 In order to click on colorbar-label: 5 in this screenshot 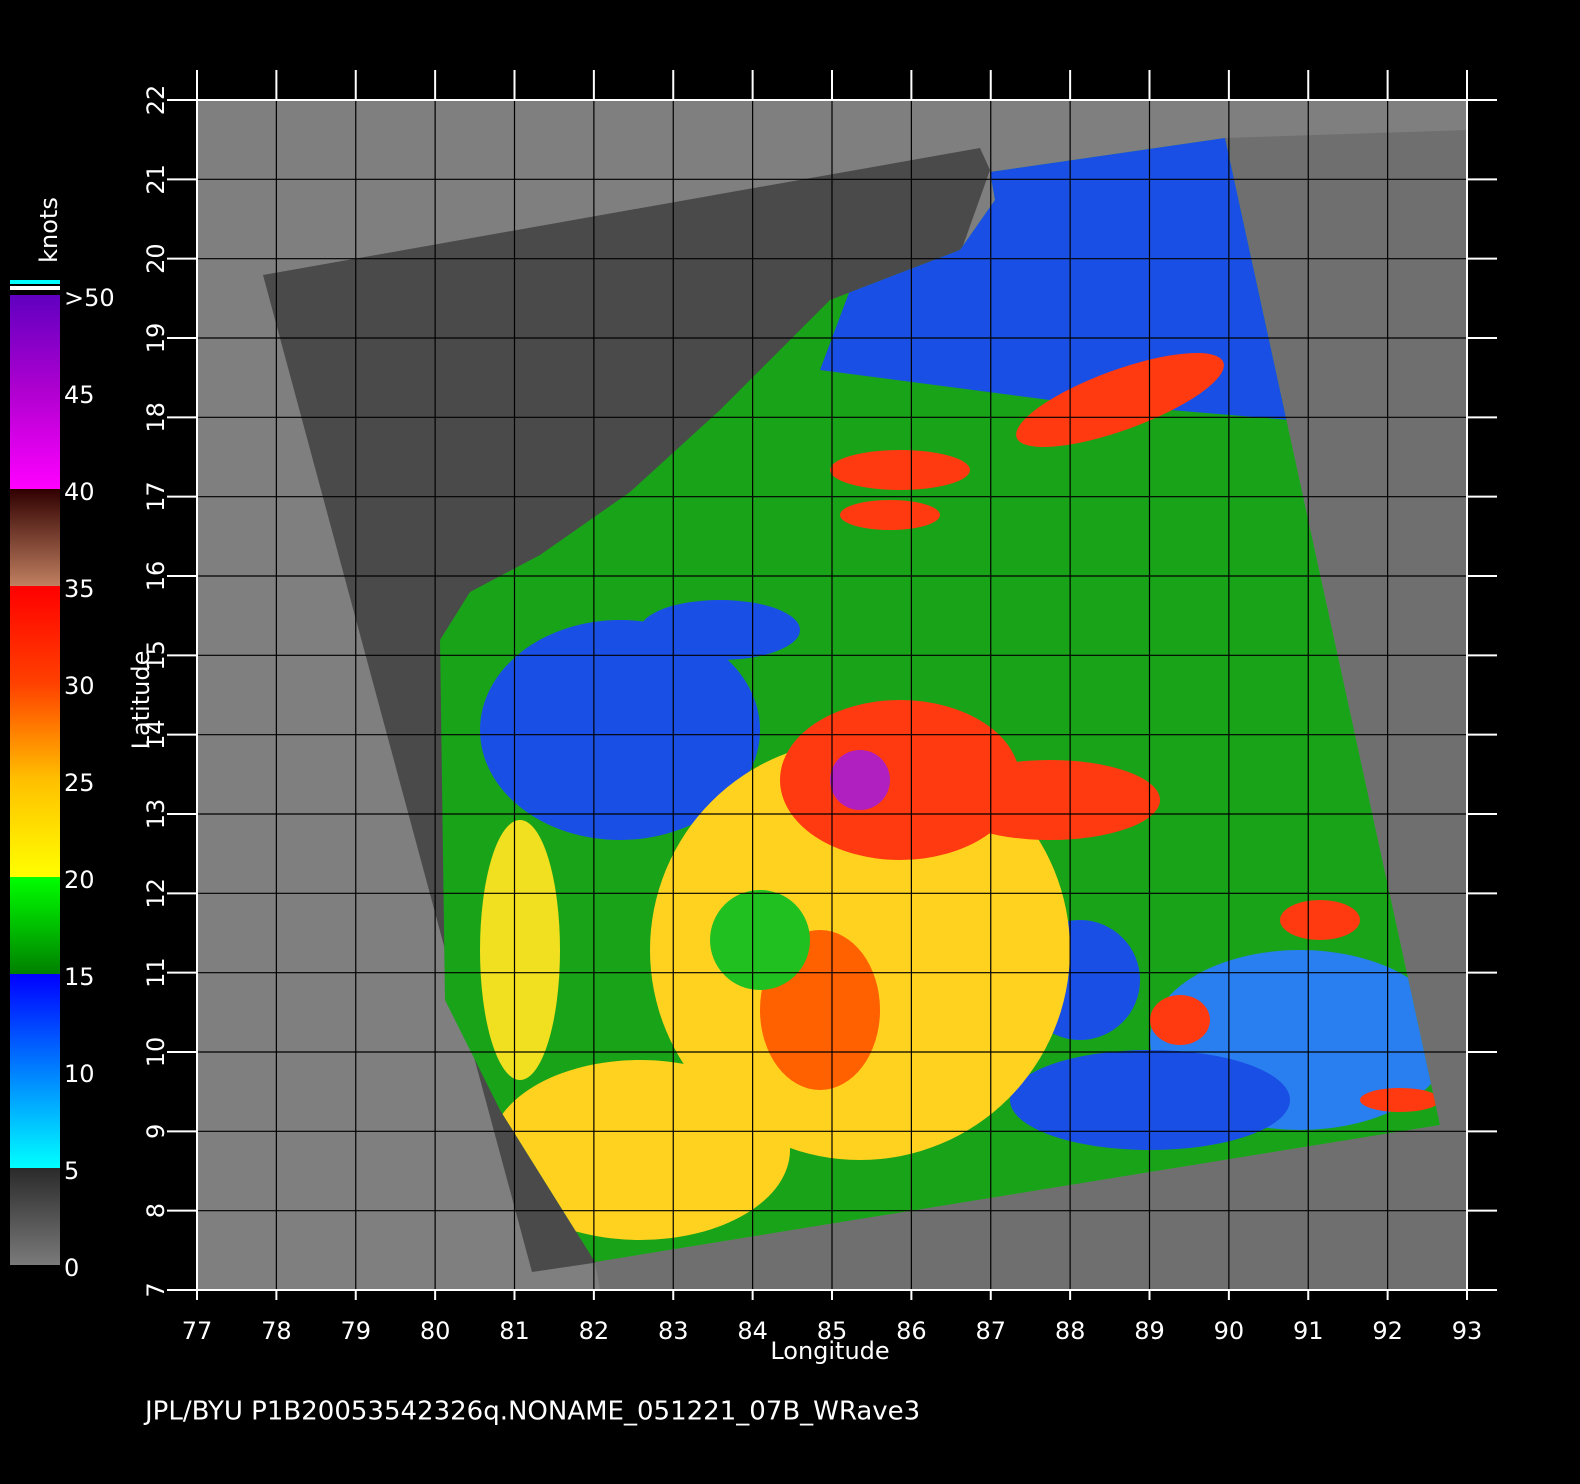, I will do `click(71, 1171)`.